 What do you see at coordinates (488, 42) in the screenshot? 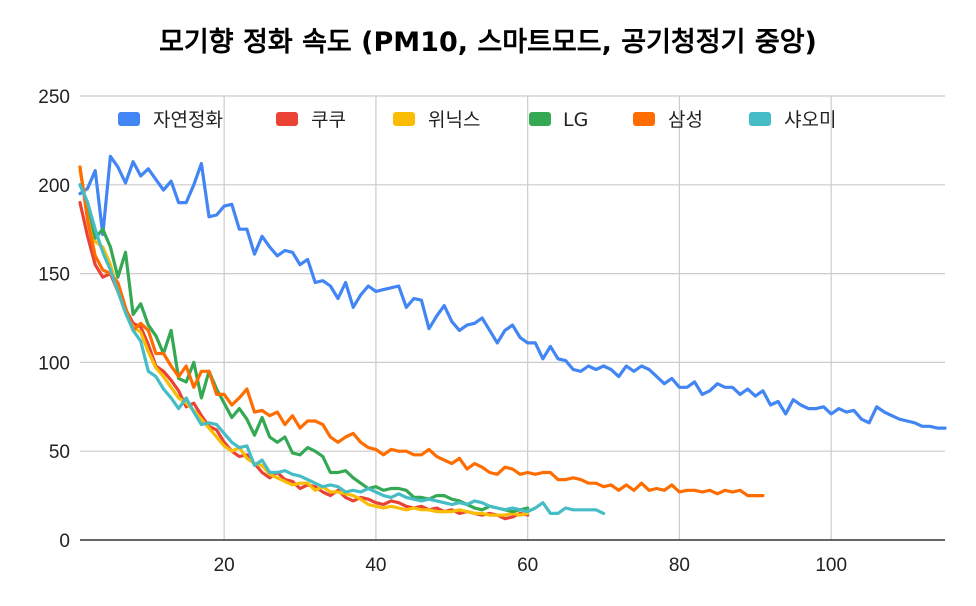
I see `chart-title: 모기향 정화 속도 (PM10, 스마트모드, 공기청정기 중앙)` at bounding box center [488, 42].